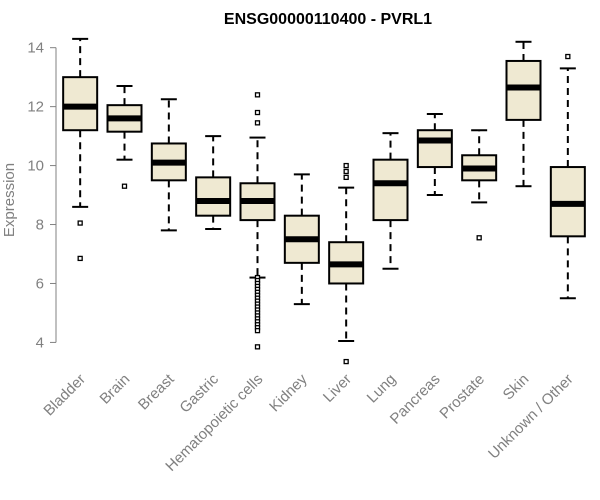 The image size is (600, 500). Describe the element at coordinates (40, 342) in the screenshot. I see `y-tick-label: 4` at that location.